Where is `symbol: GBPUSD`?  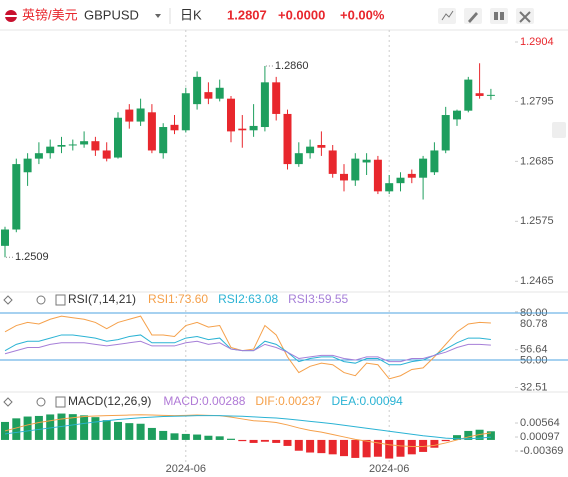
symbol: GBPUSD is located at coordinates (111, 14).